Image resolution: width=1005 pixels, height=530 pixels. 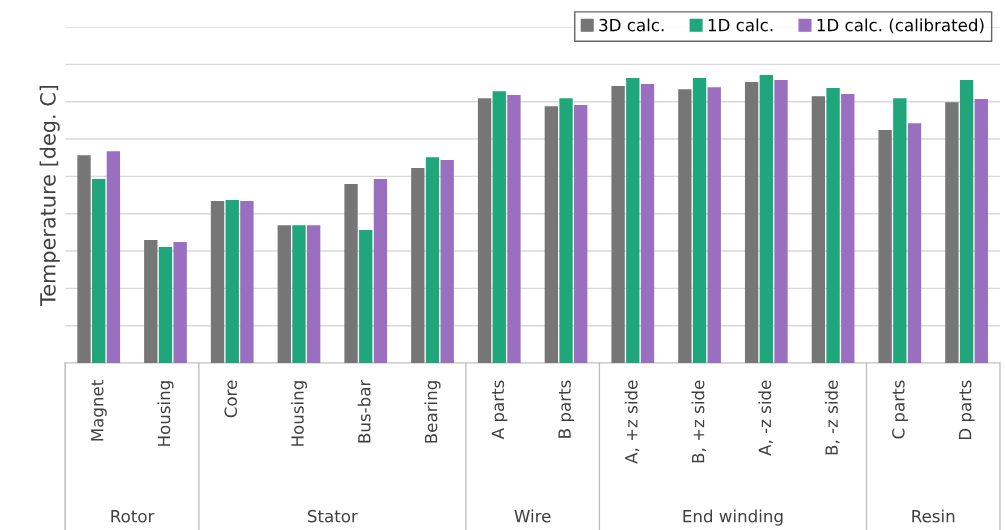 What do you see at coordinates (99, 410) in the screenshot?
I see `x-tick-label: Magnet` at bounding box center [99, 410].